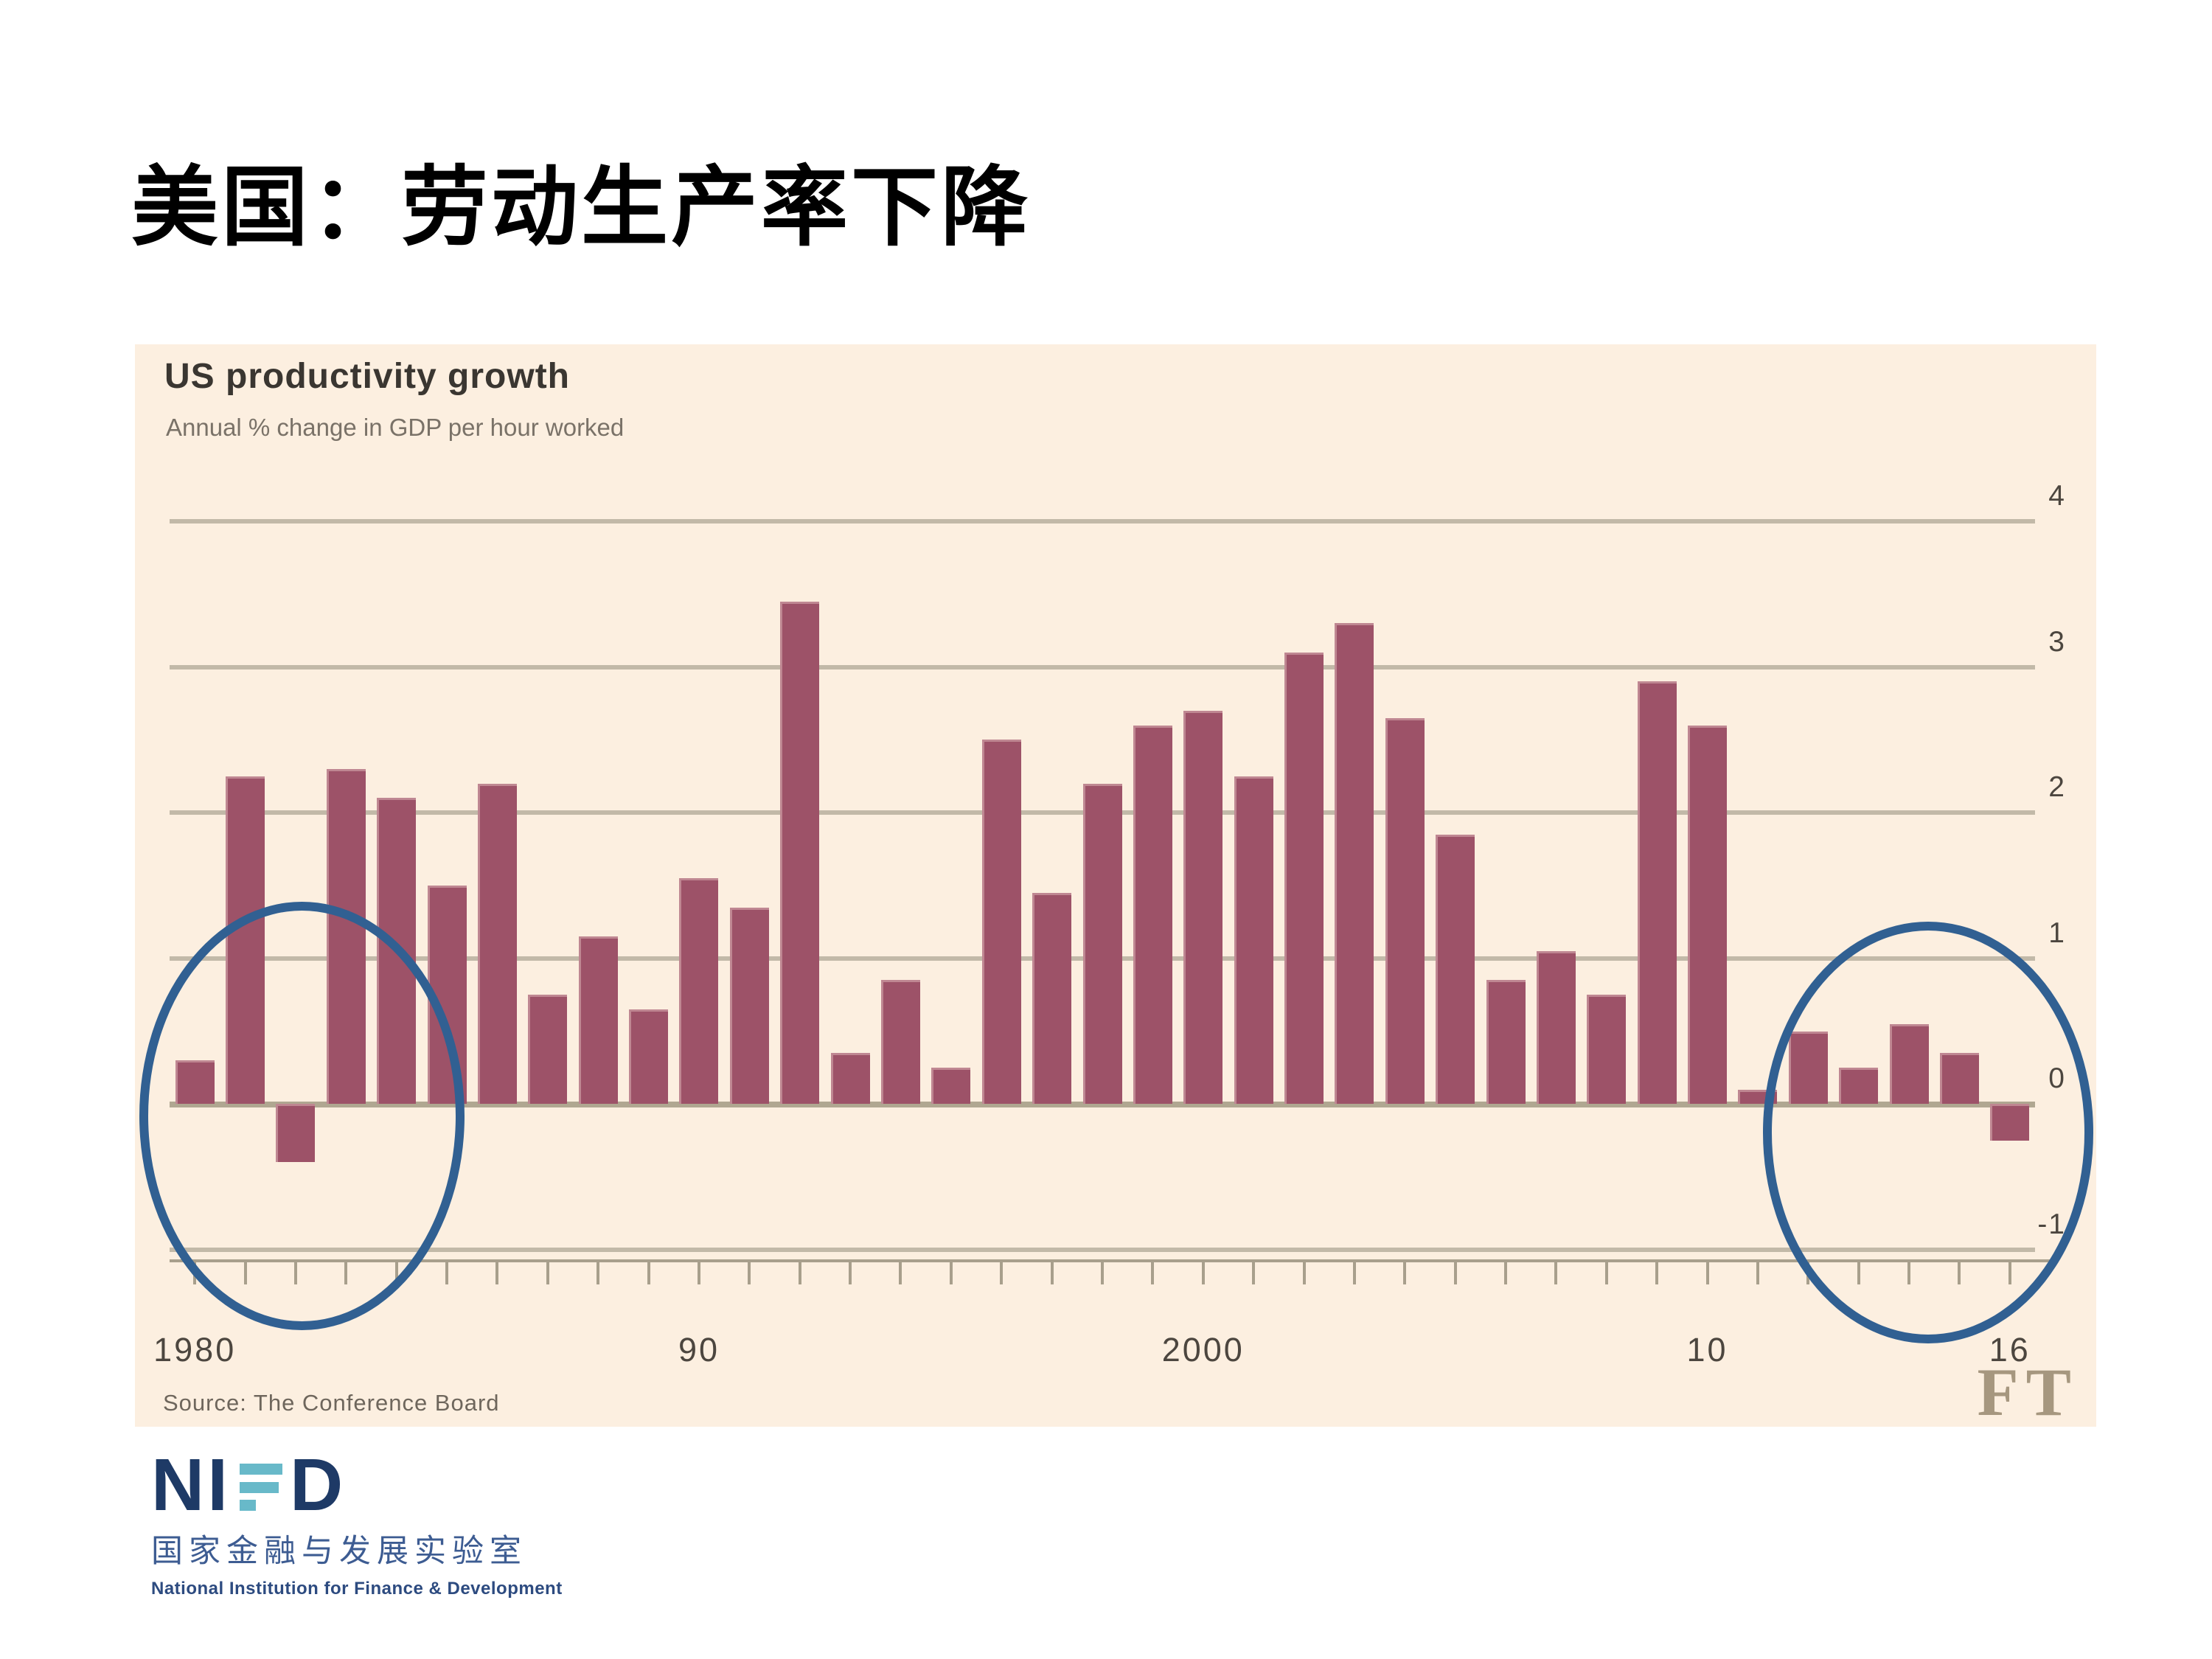  I want to click on x-tick-2005, so click(1455, 1273).